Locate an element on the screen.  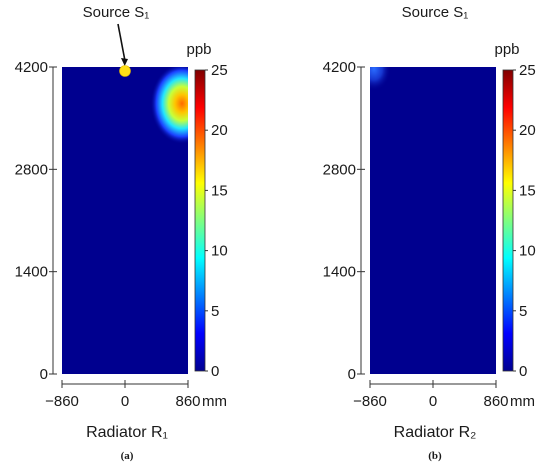
annotation-arrow-shaft is located at coordinates (121, 42).